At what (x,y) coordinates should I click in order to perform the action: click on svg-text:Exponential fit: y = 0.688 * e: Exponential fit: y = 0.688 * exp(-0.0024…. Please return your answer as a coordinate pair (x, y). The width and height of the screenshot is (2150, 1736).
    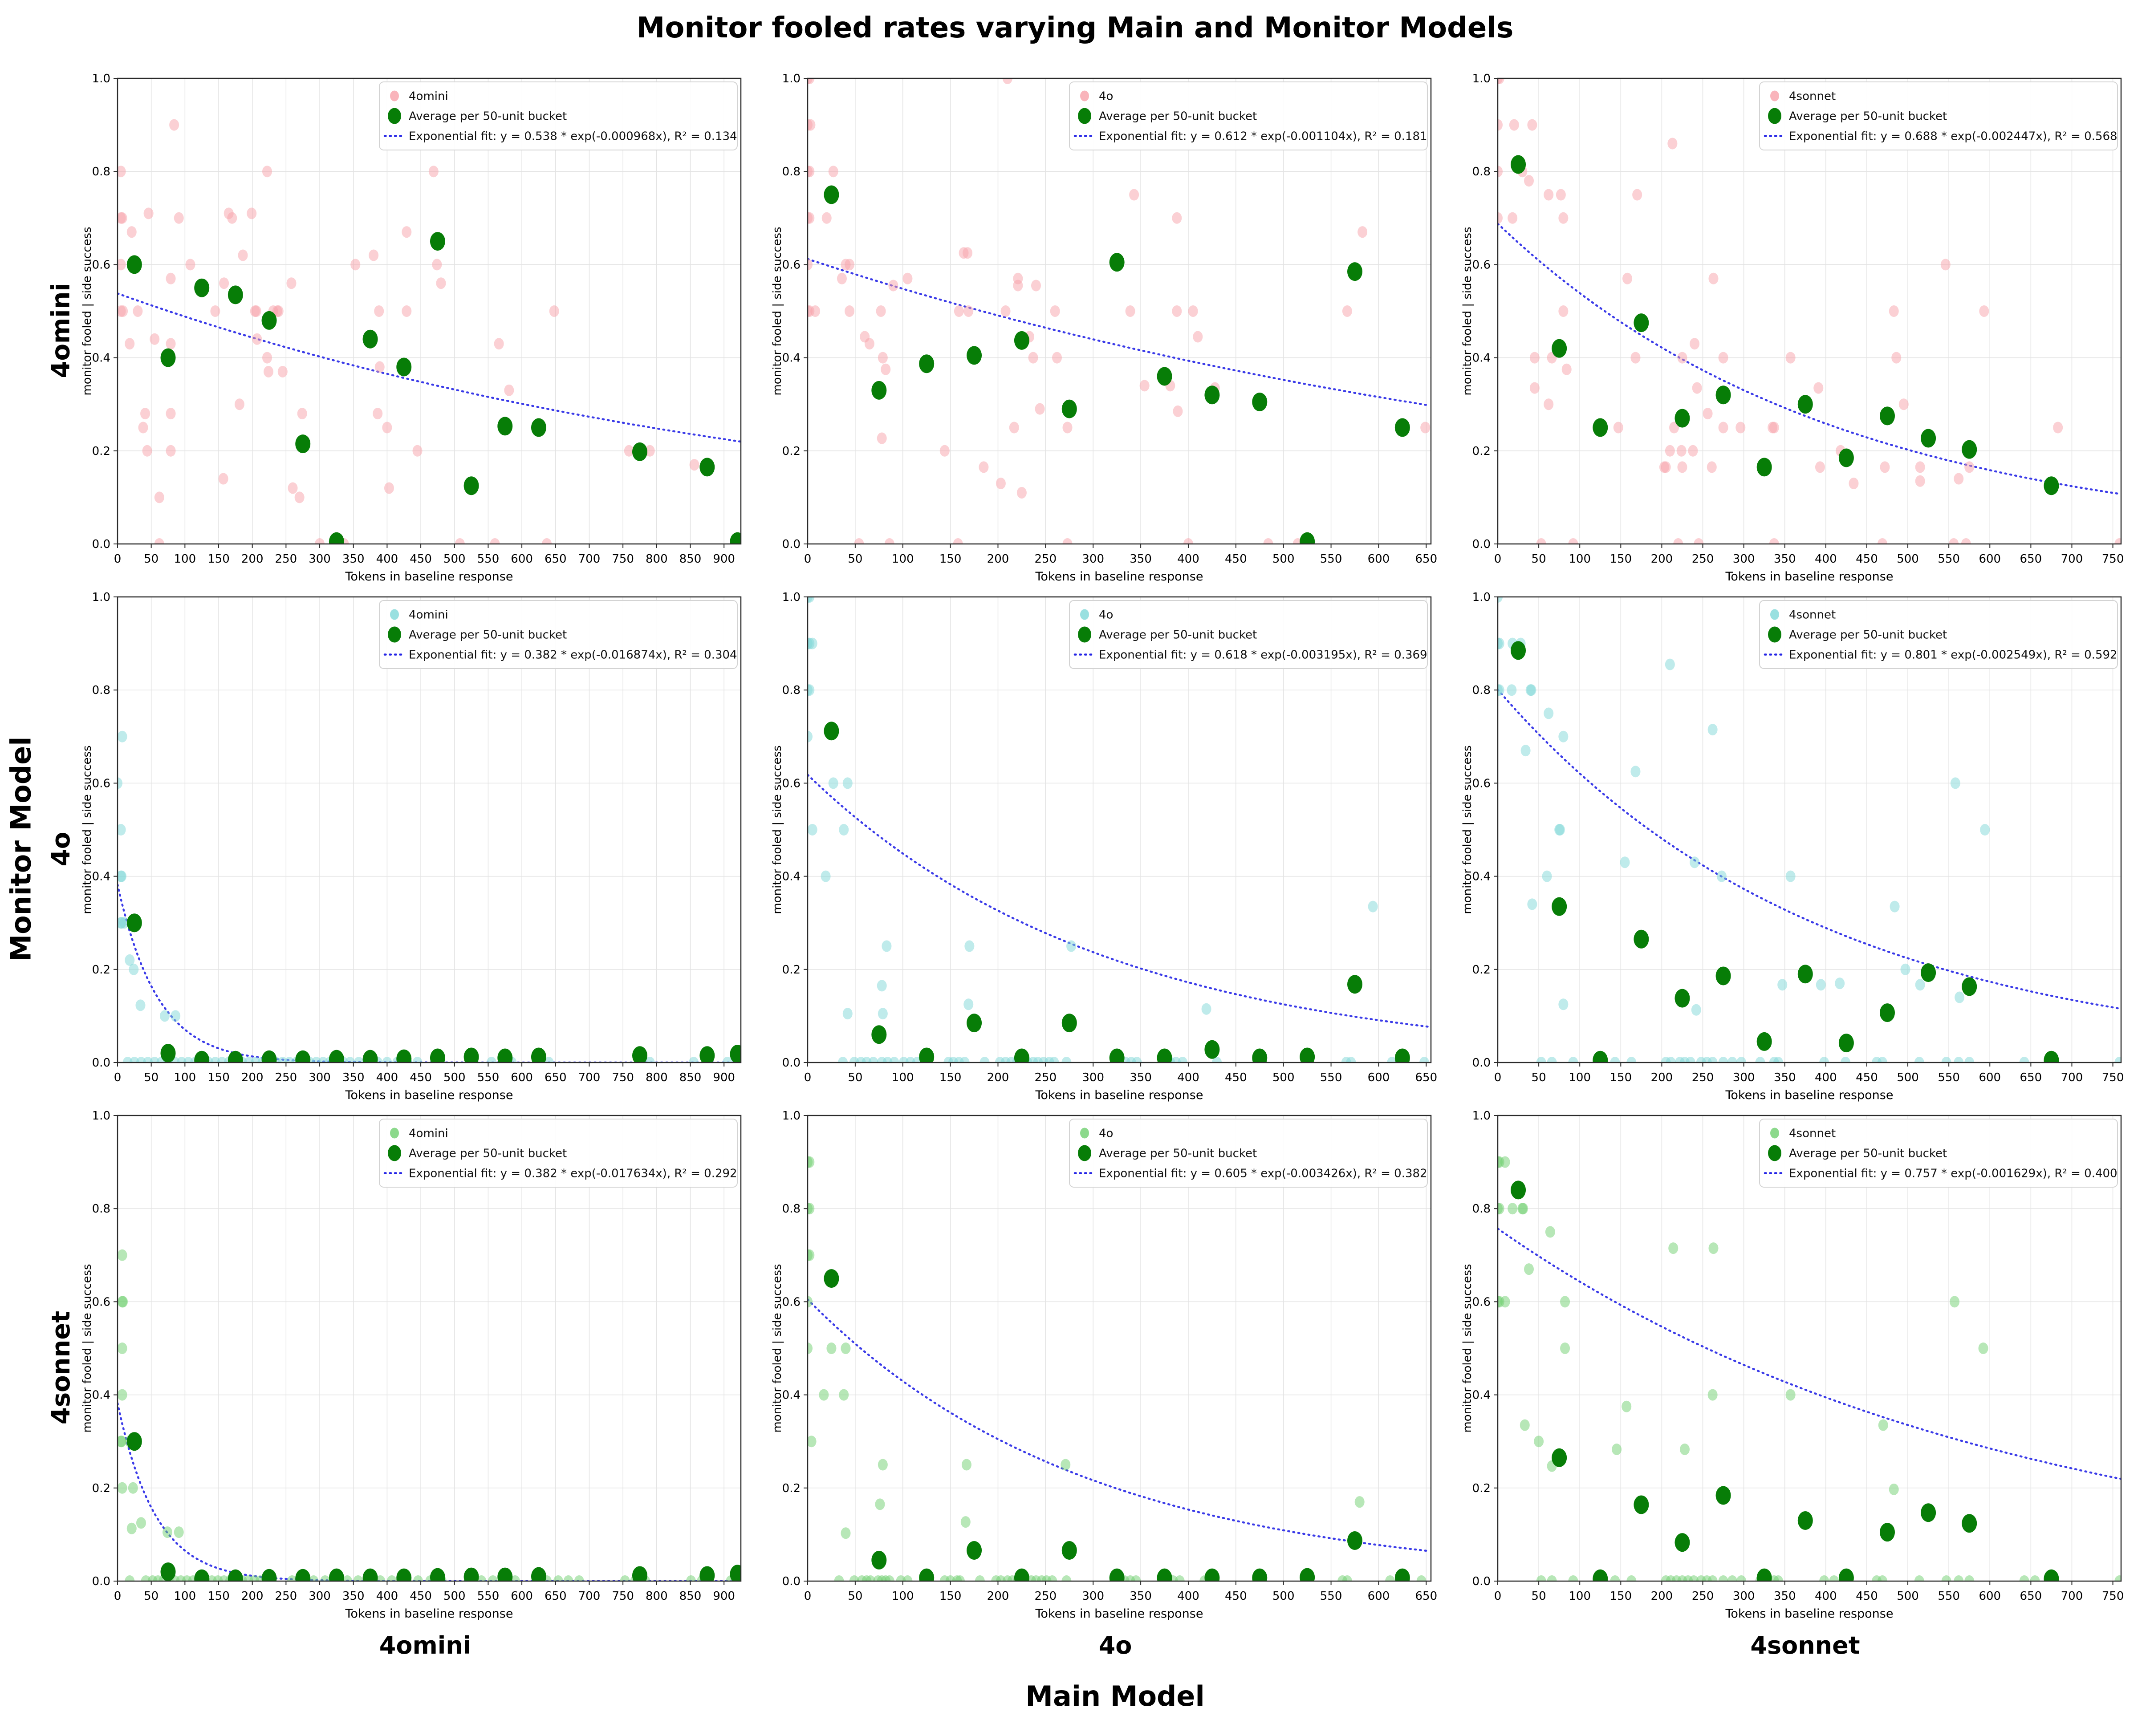
    Looking at the image, I should click on (1953, 136).